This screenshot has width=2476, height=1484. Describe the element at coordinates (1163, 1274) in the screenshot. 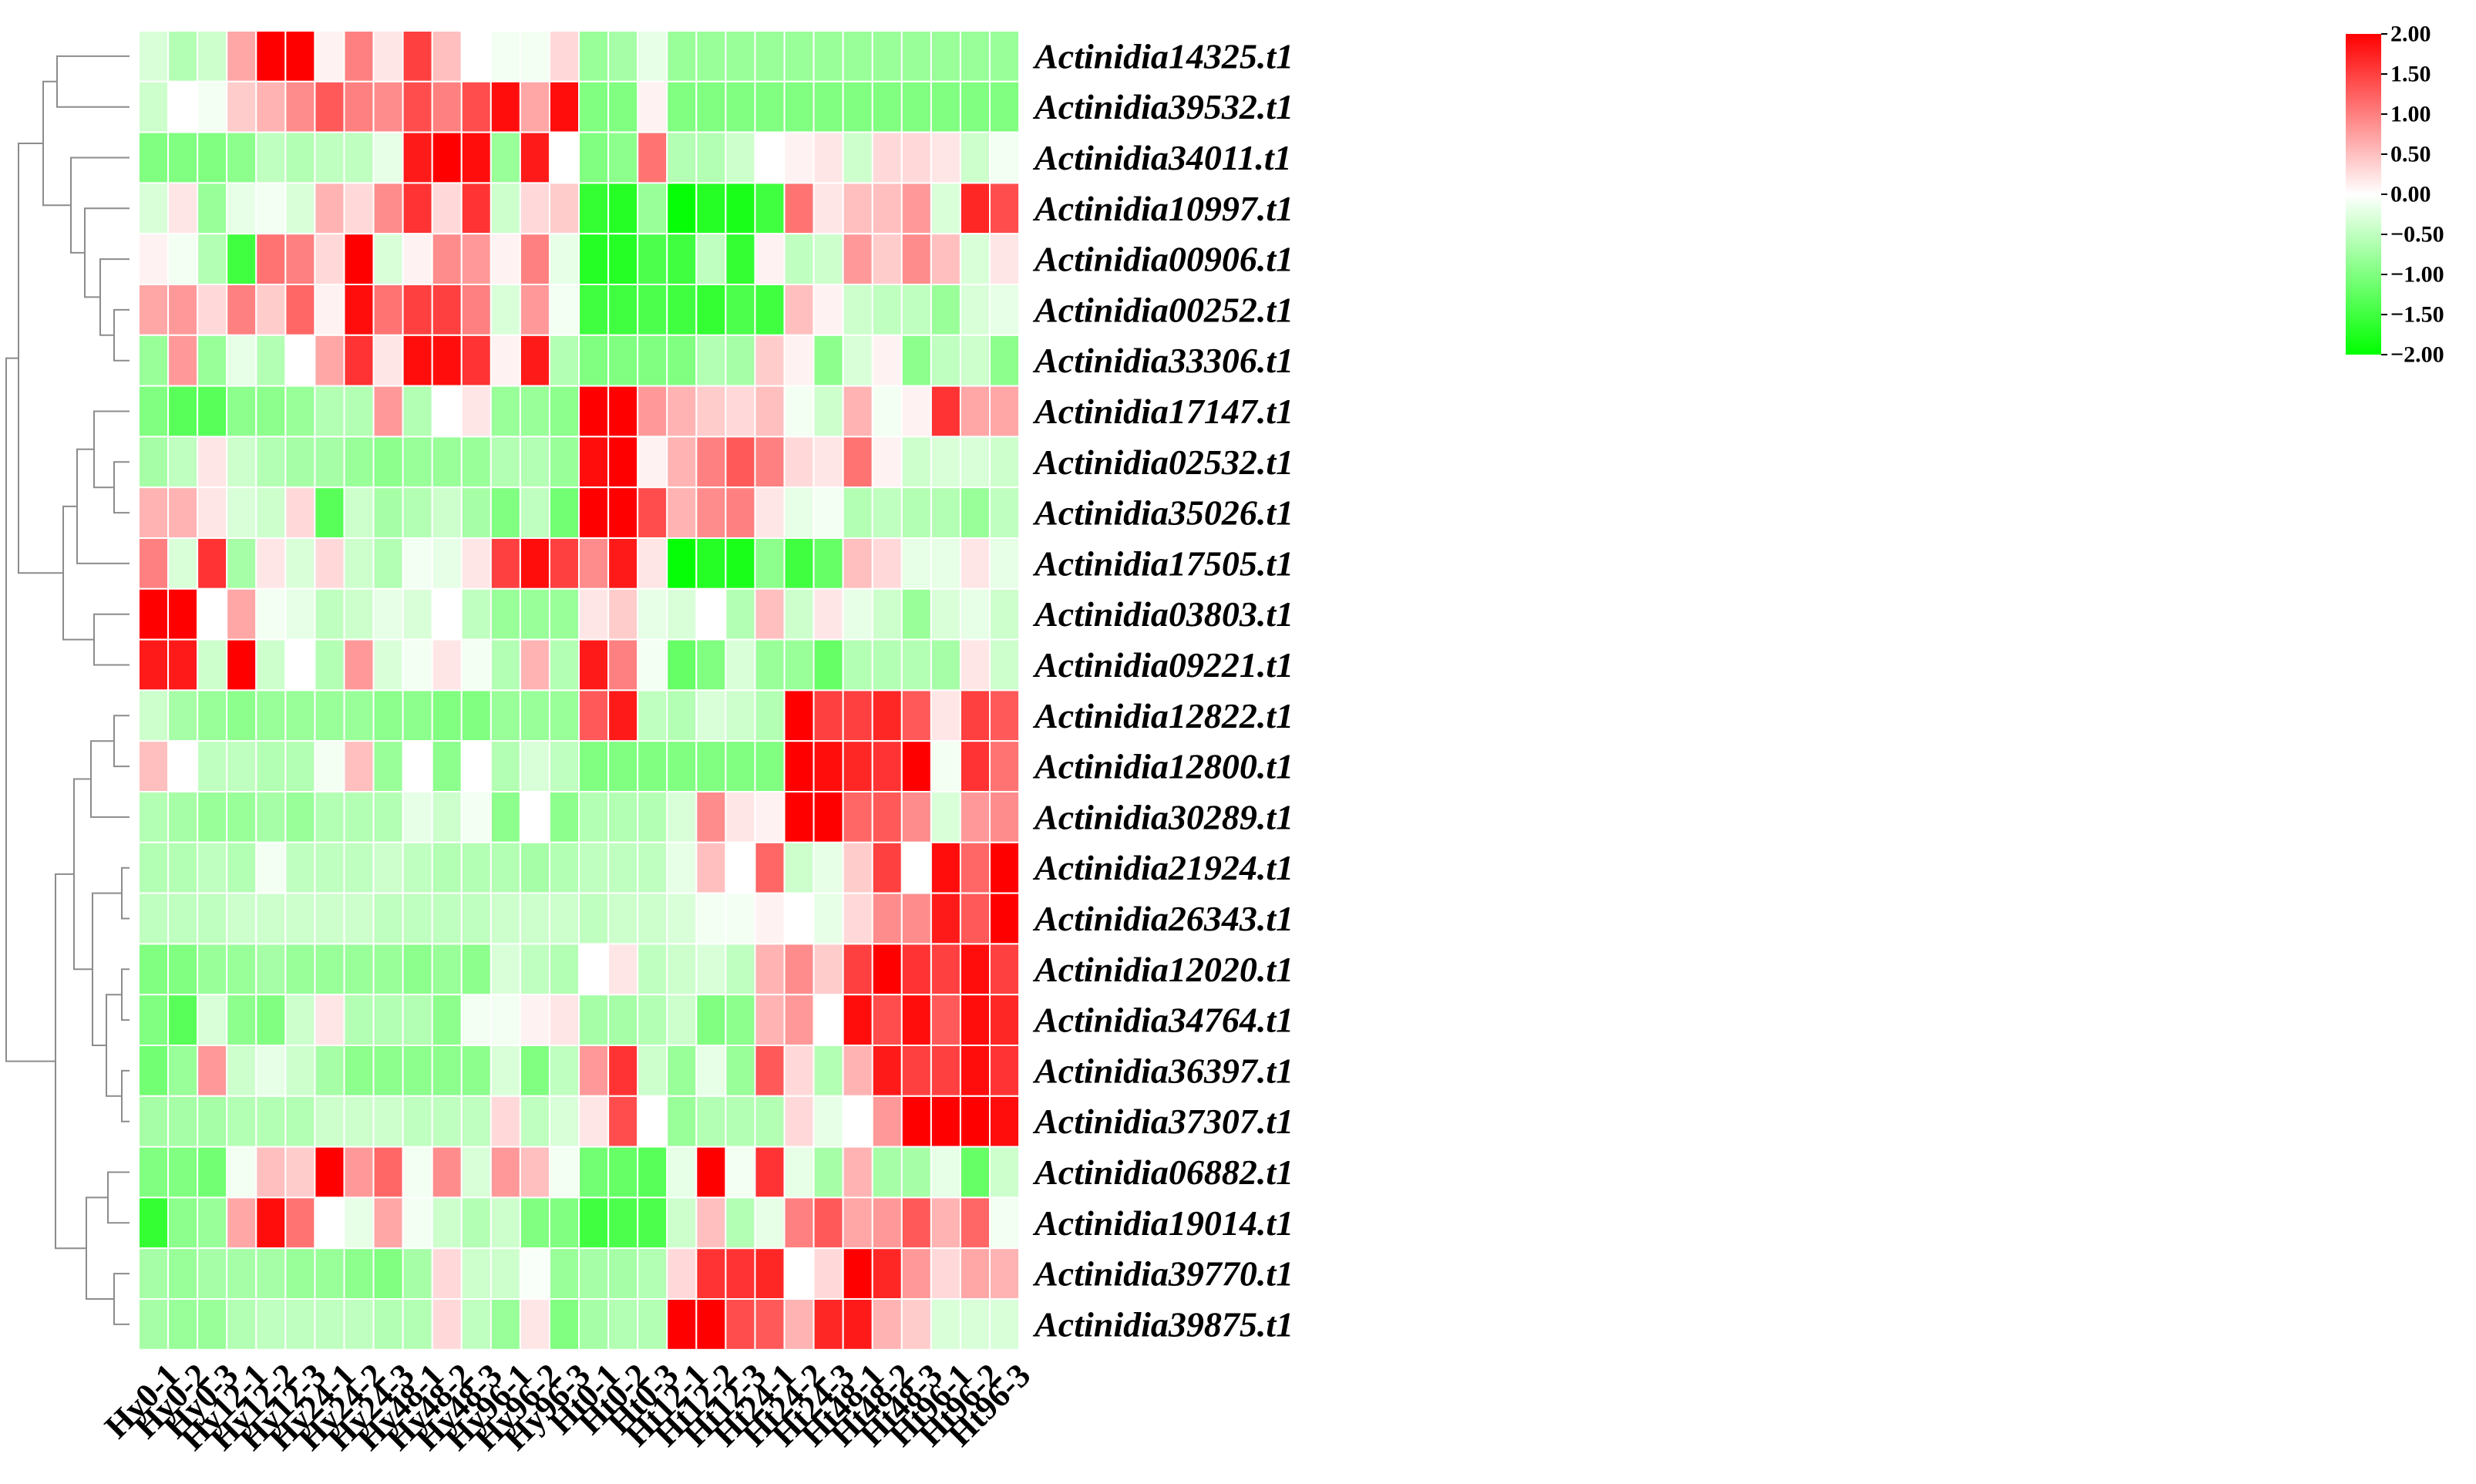

I see `row-label: Actinidia39770.t1` at that location.